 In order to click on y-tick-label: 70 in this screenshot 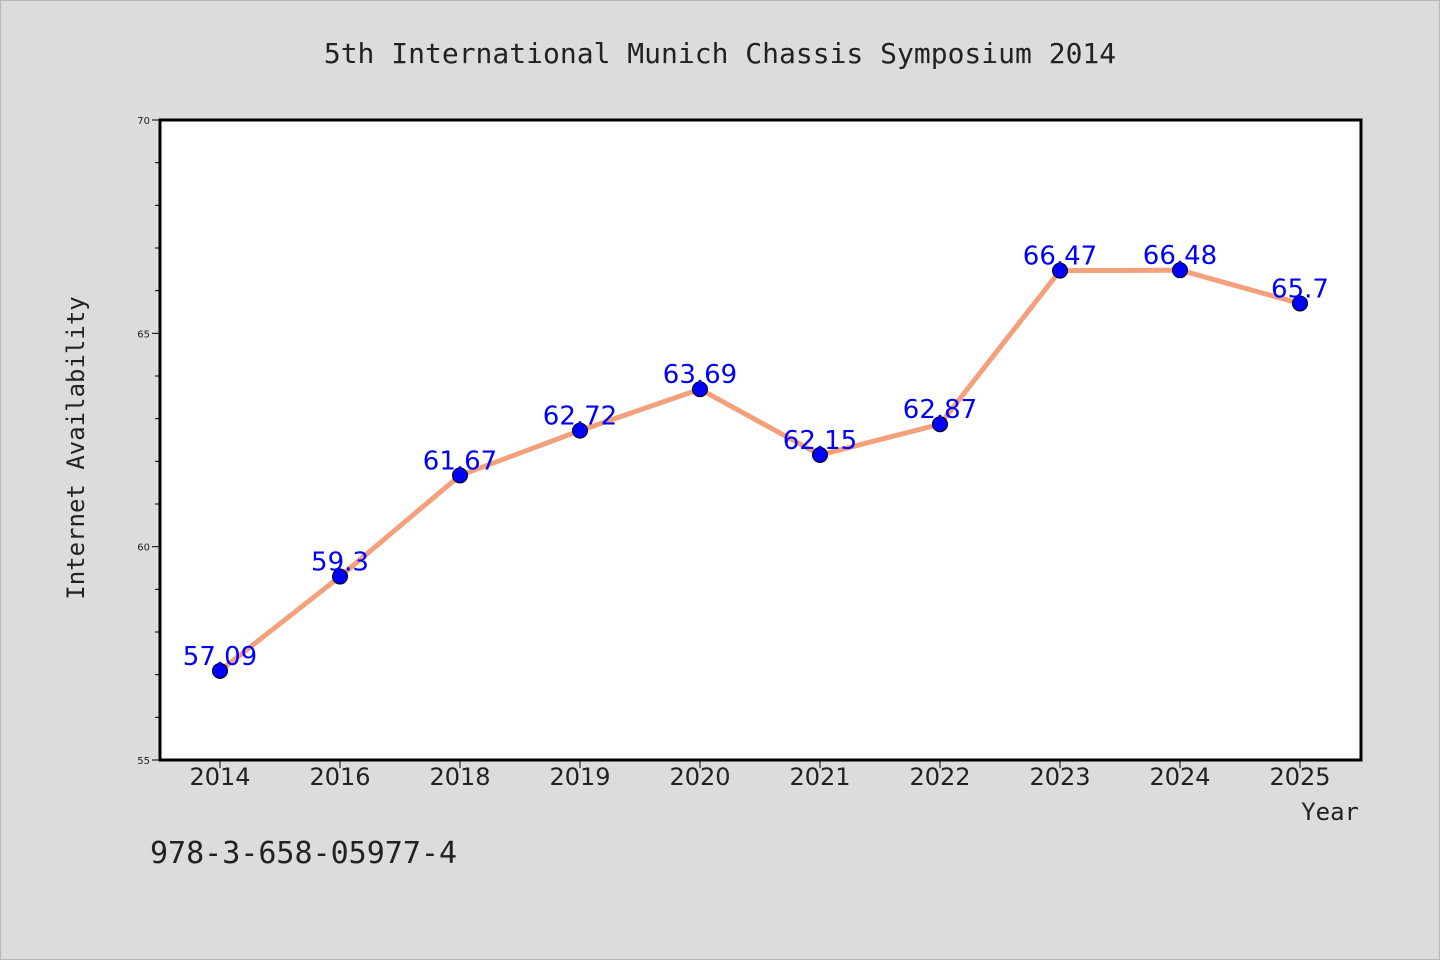, I will do `click(143, 121)`.